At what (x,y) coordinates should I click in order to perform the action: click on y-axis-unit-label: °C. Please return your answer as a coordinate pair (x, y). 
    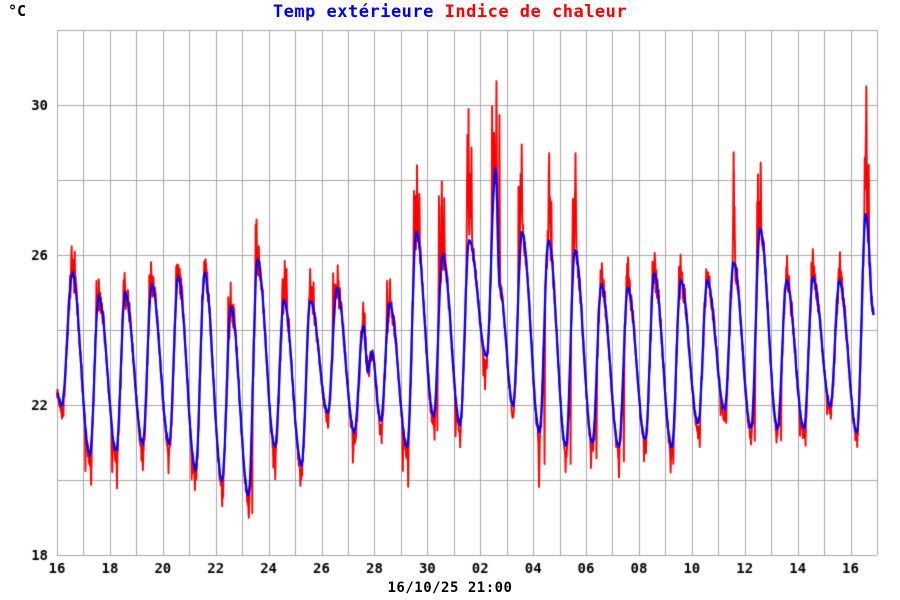
    Looking at the image, I should click on (17, 11).